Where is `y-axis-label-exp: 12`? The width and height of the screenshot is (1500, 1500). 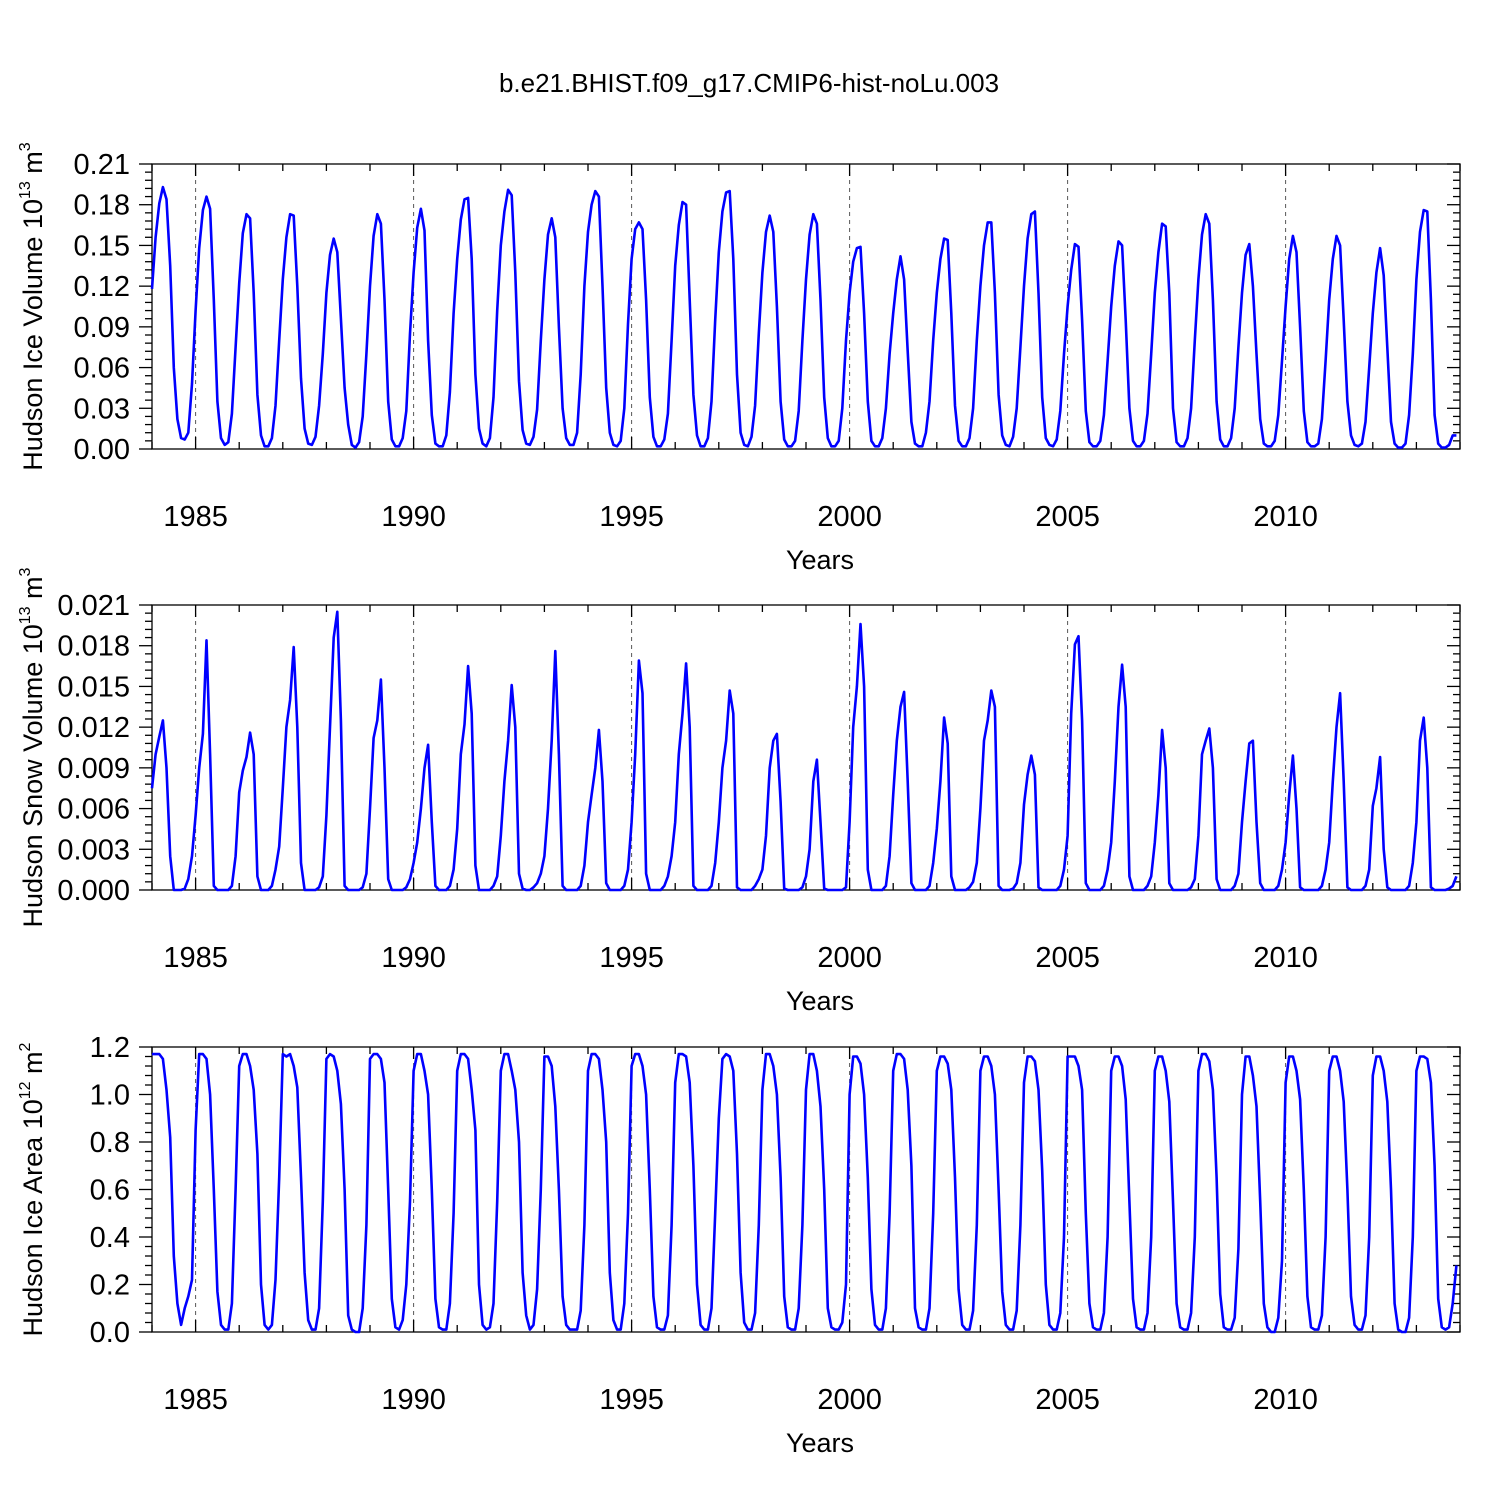 y-axis-label-exp: 12 is located at coordinates (25, 1090).